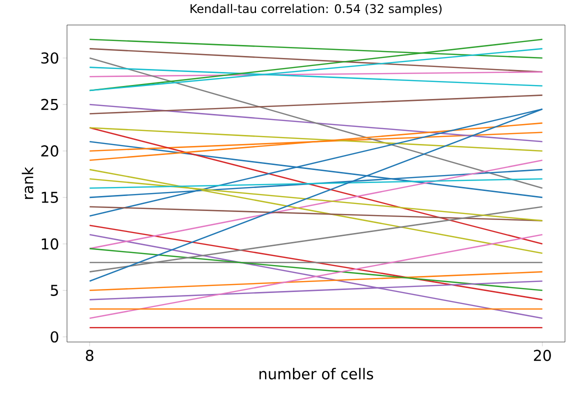  What do you see at coordinates (50, 244) in the screenshot?
I see `y-tick-label: 10` at bounding box center [50, 244].